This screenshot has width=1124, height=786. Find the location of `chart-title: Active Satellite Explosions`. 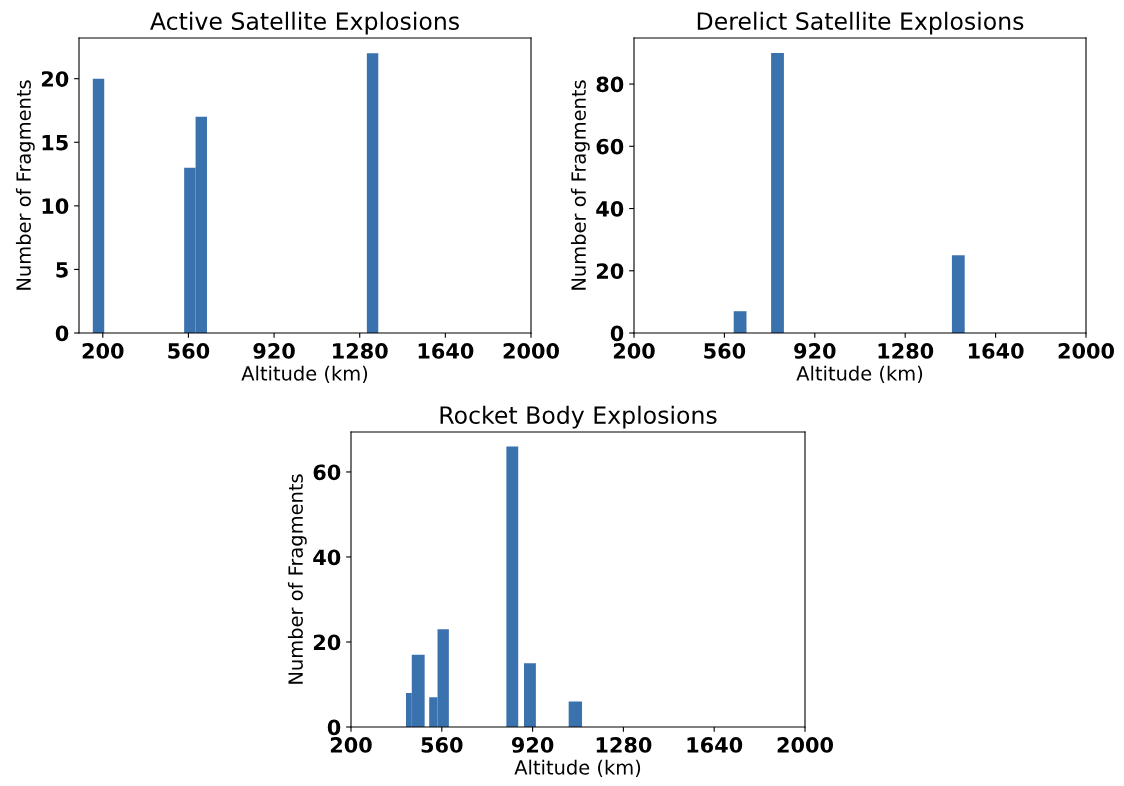

chart-title: Active Satellite Explosions is located at coordinates (304, 23).